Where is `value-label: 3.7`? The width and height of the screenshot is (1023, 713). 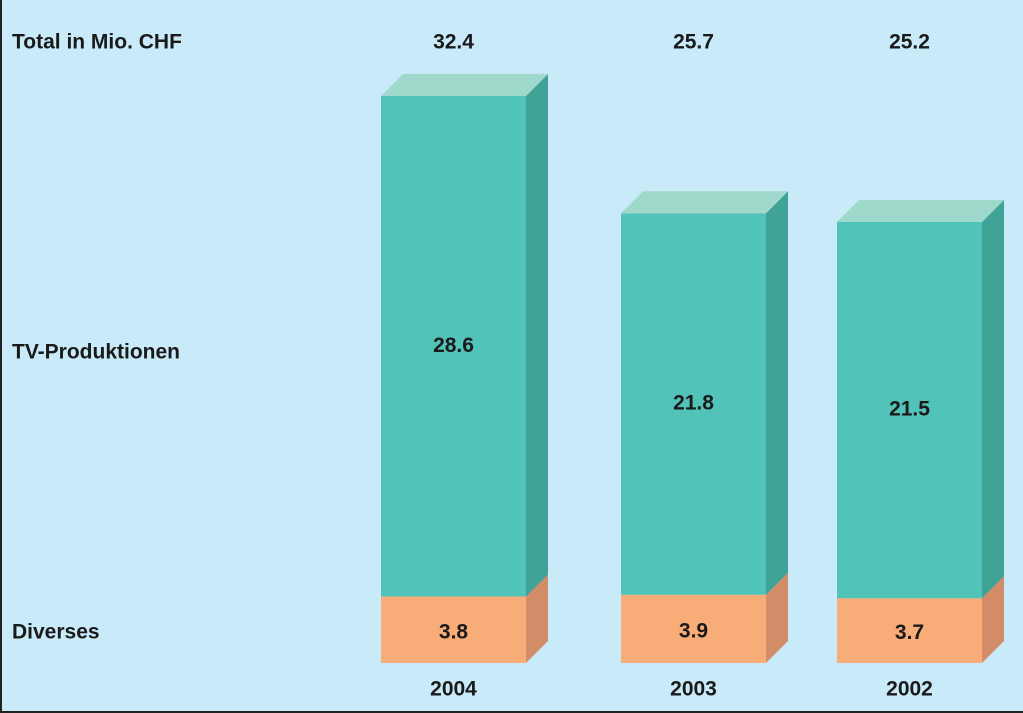 value-label: 3.7 is located at coordinates (909, 632).